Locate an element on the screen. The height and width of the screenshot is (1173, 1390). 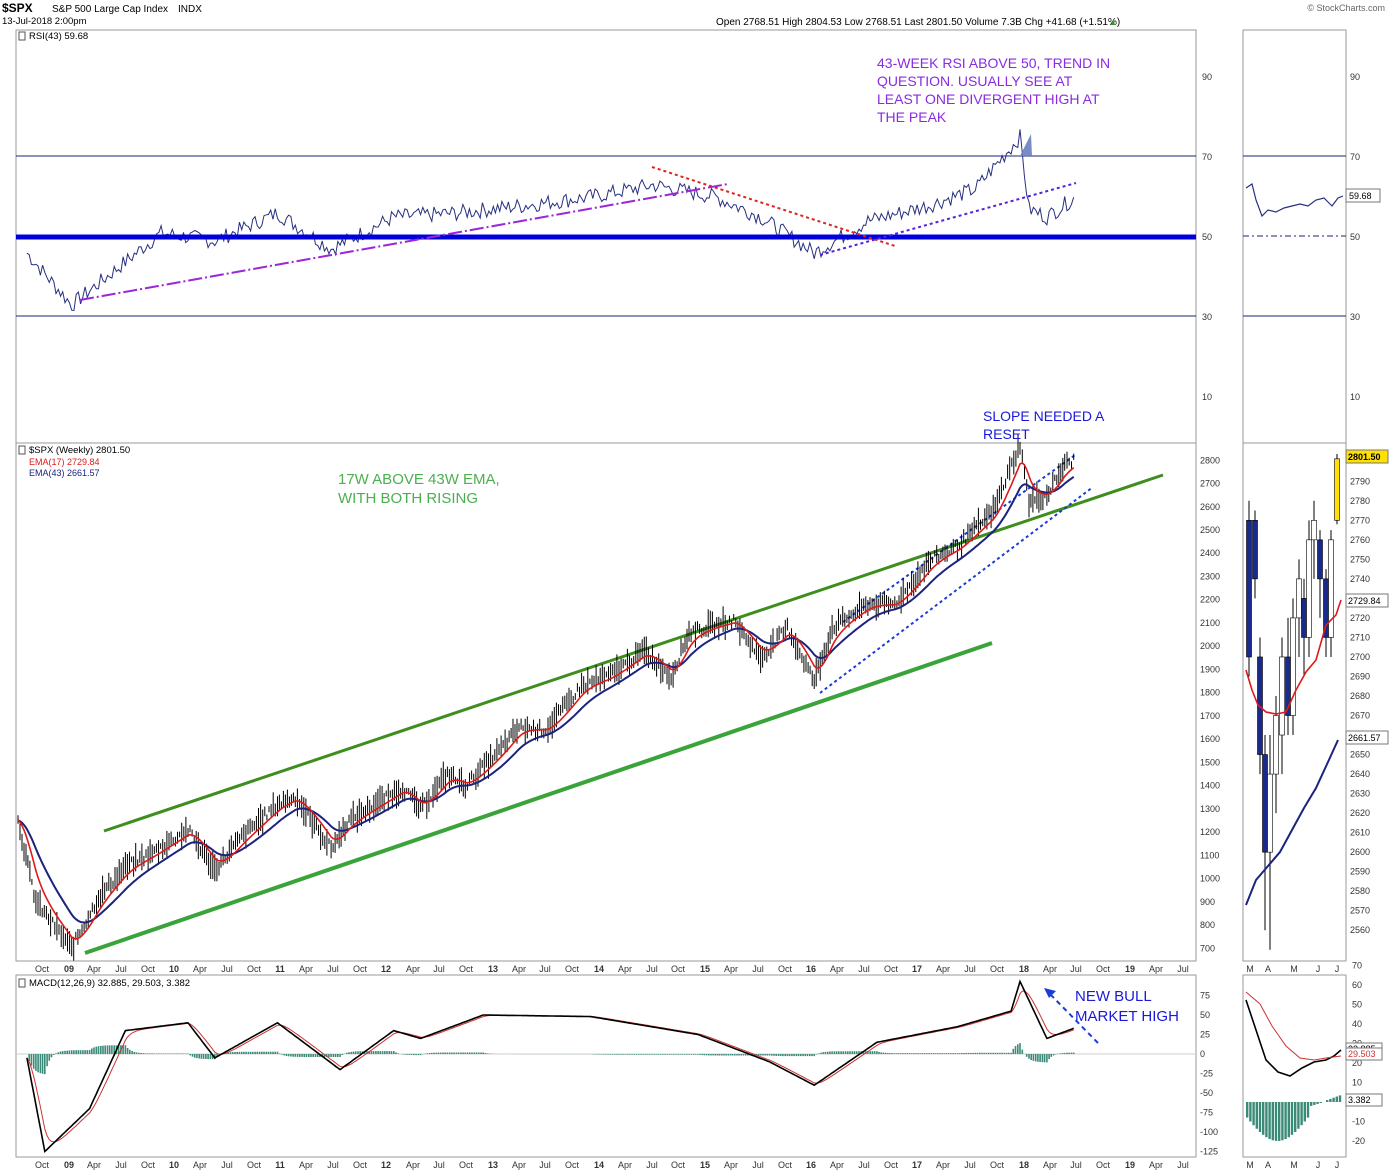
slope-annotation-line: SLOPE NEEDED A is located at coordinates (1044, 416).